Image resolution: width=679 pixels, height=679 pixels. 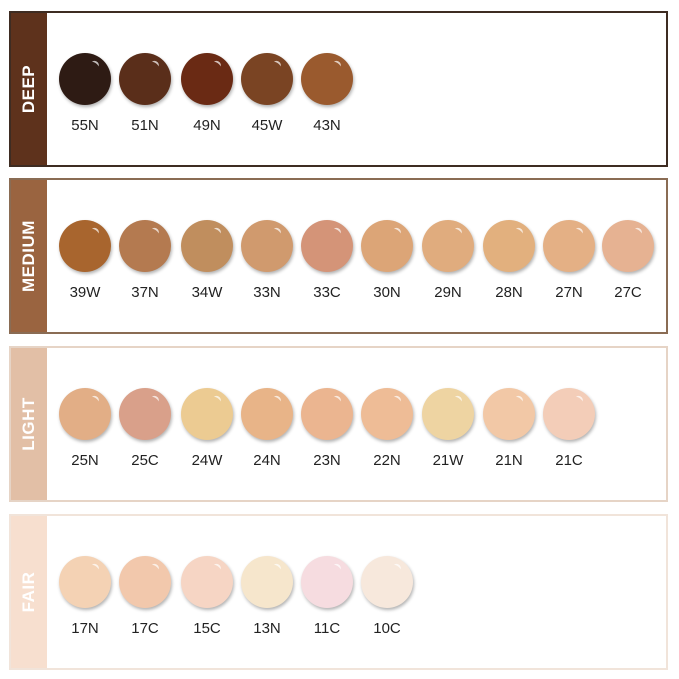 I want to click on shade-swatch: 11C, so click(x=327, y=596).